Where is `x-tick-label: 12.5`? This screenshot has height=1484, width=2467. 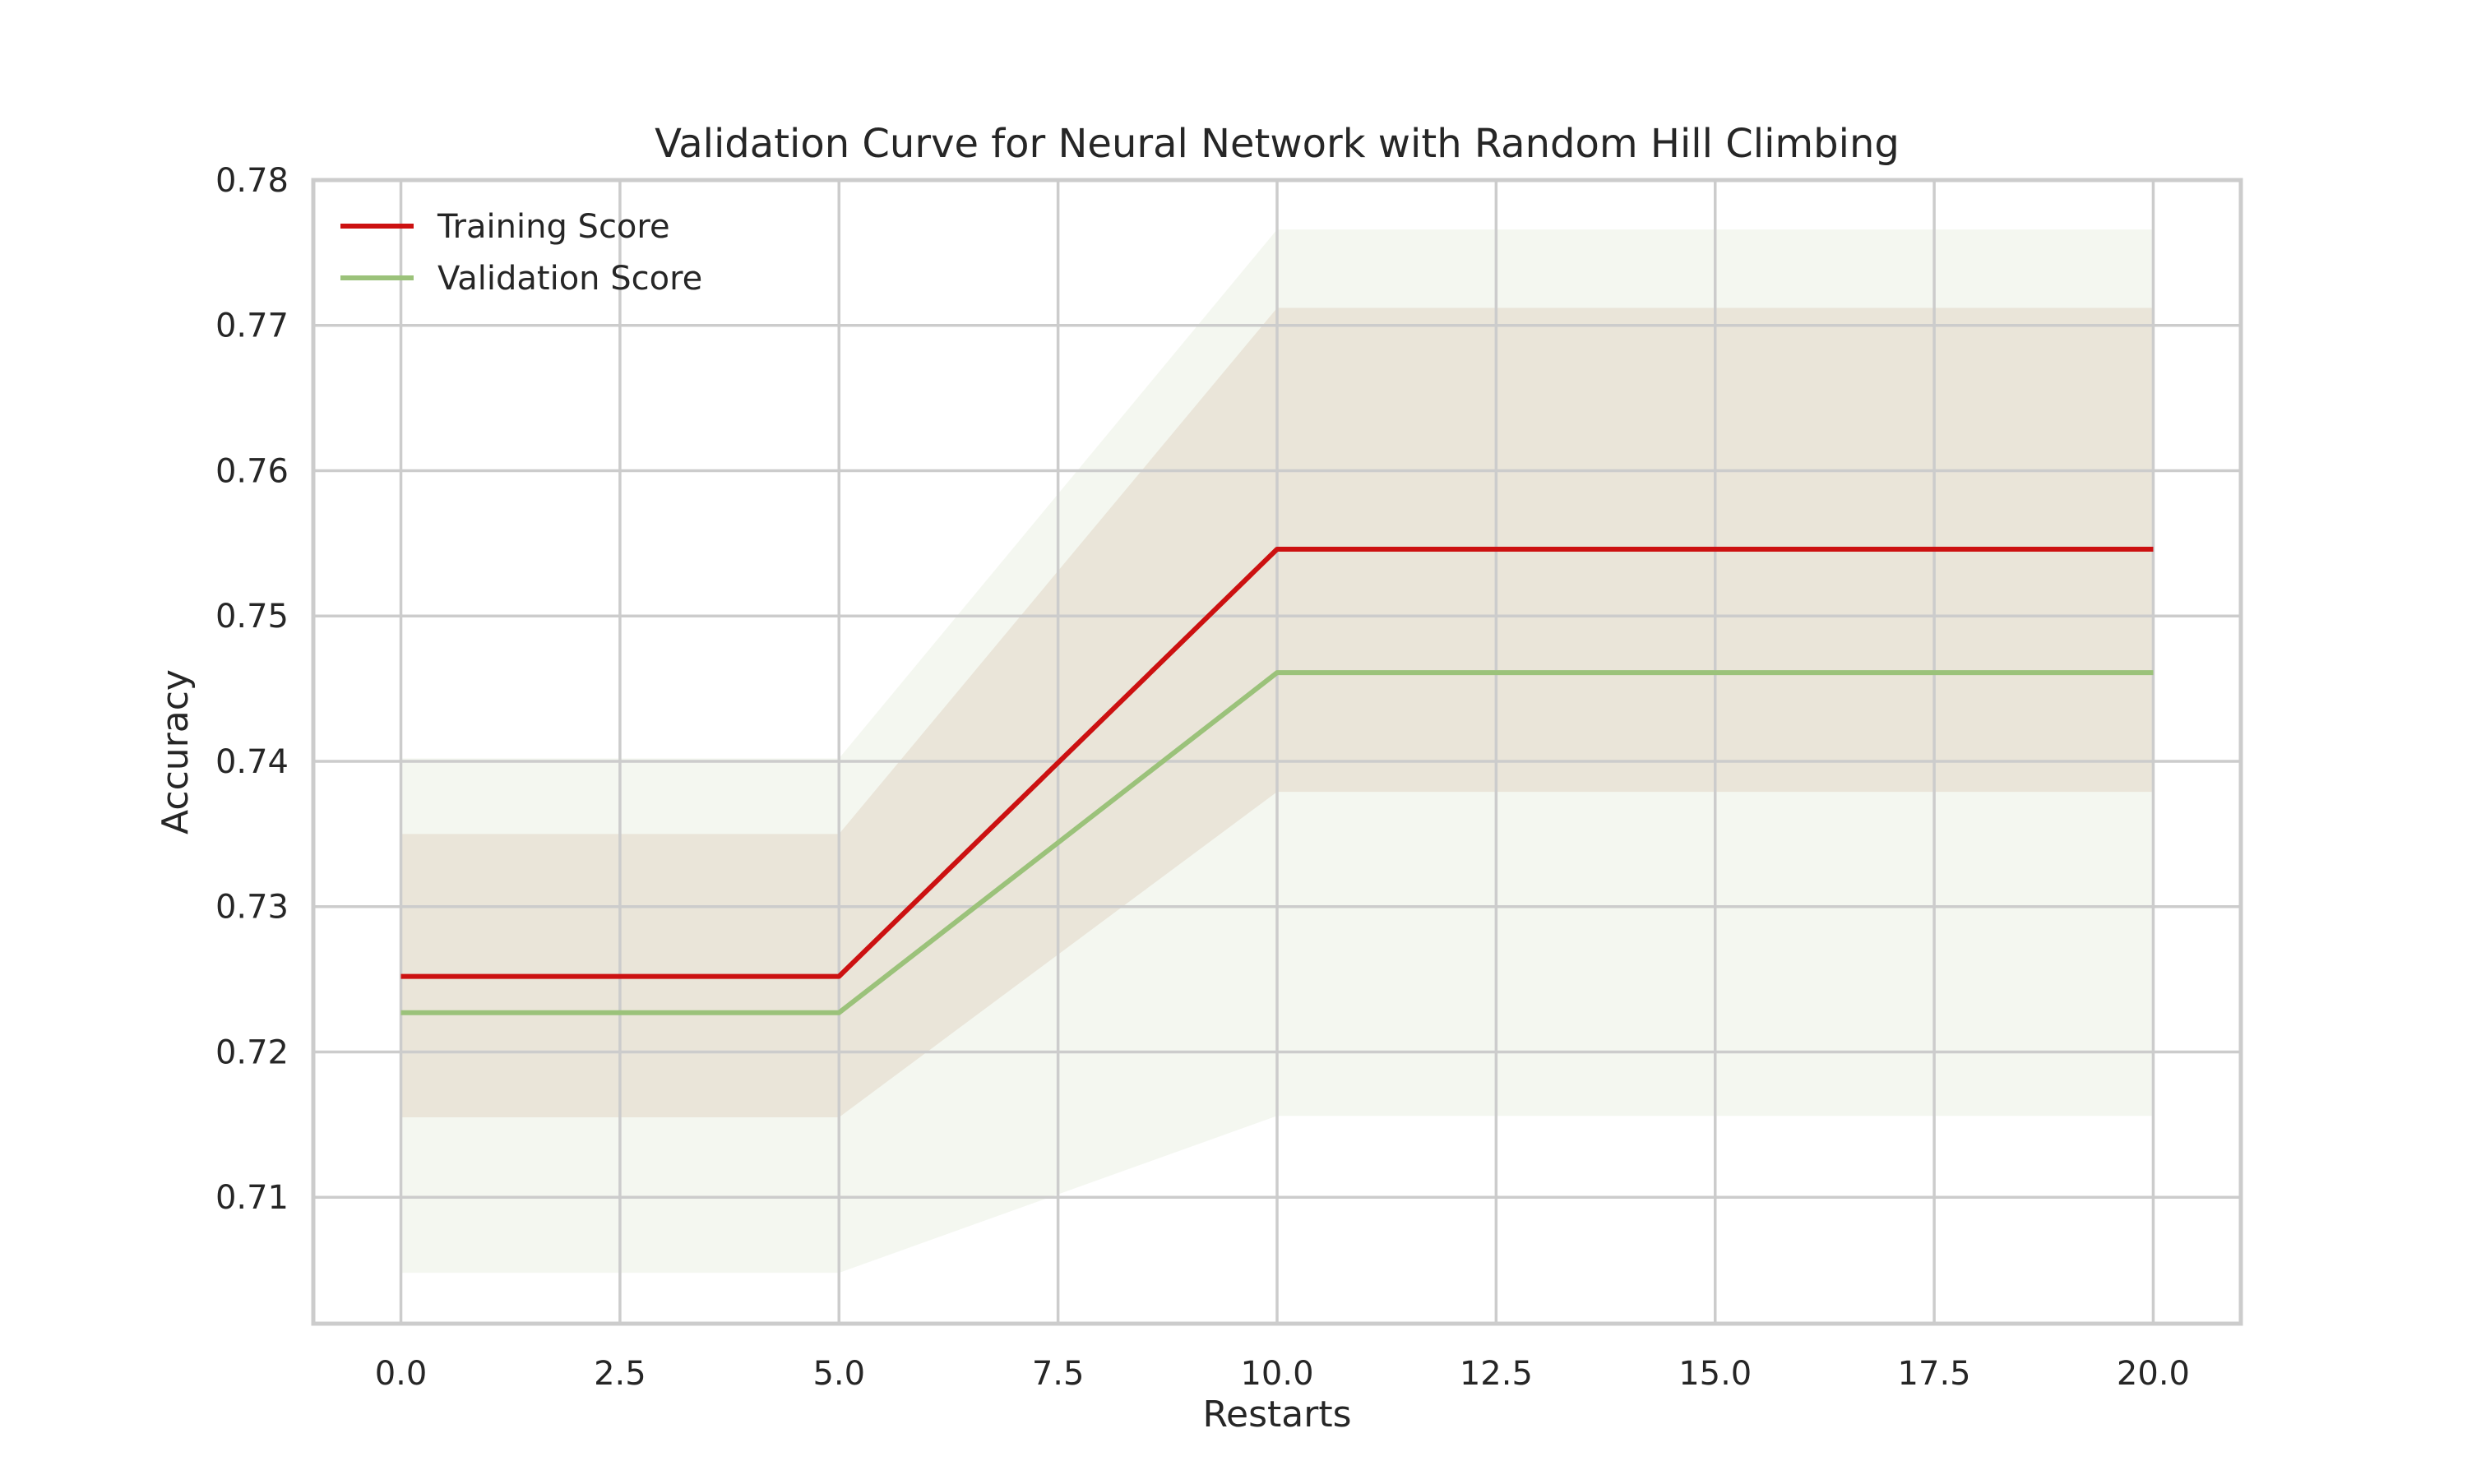
x-tick-label: 12.5 is located at coordinates (1497, 1374).